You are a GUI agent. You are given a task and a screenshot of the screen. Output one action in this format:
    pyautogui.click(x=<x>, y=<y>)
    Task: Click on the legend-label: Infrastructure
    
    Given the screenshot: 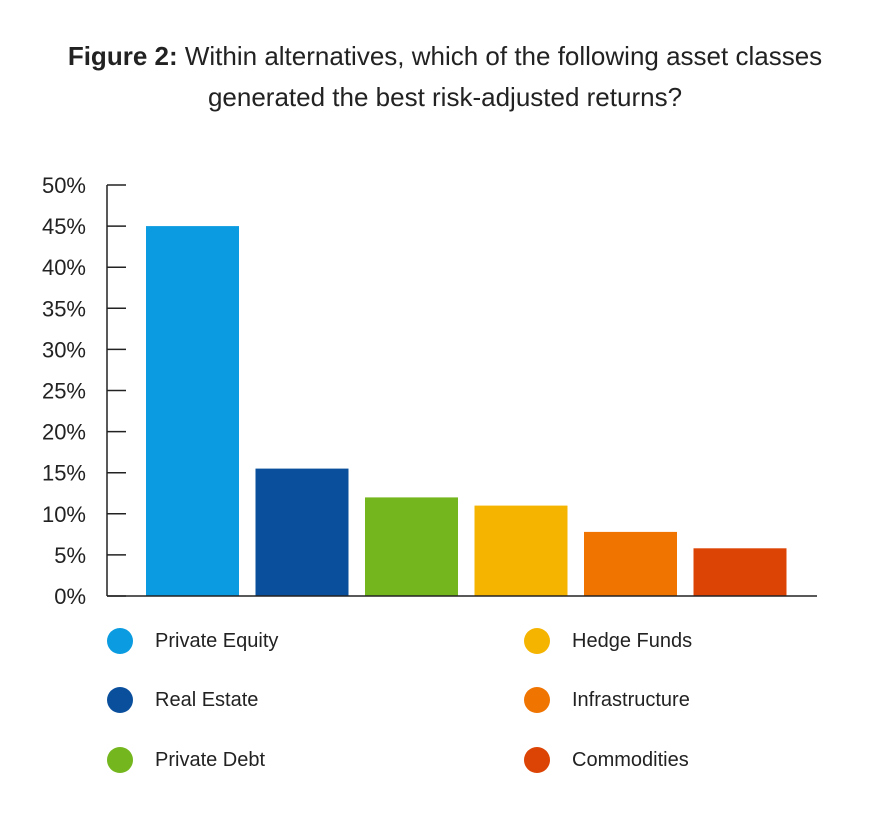 What is the action you would take?
    pyautogui.click(x=631, y=700)
    